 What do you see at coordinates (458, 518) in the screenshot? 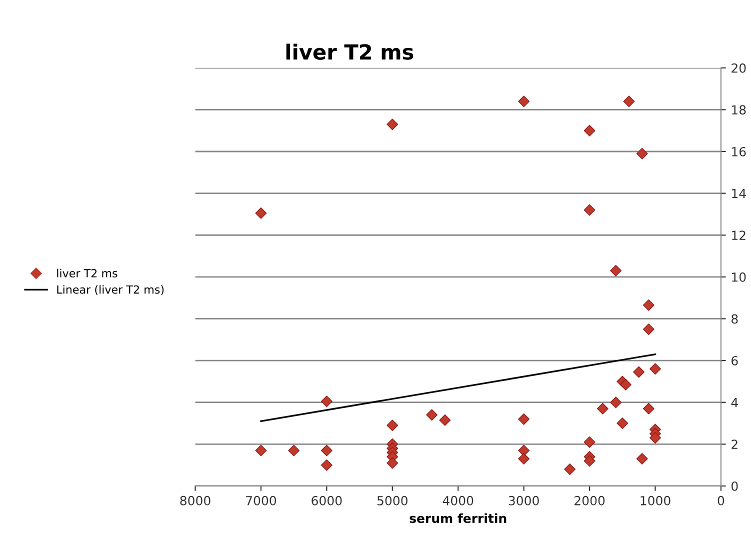
I see `x-axis-title: serum ferritin` at bounding box center [458, 518].